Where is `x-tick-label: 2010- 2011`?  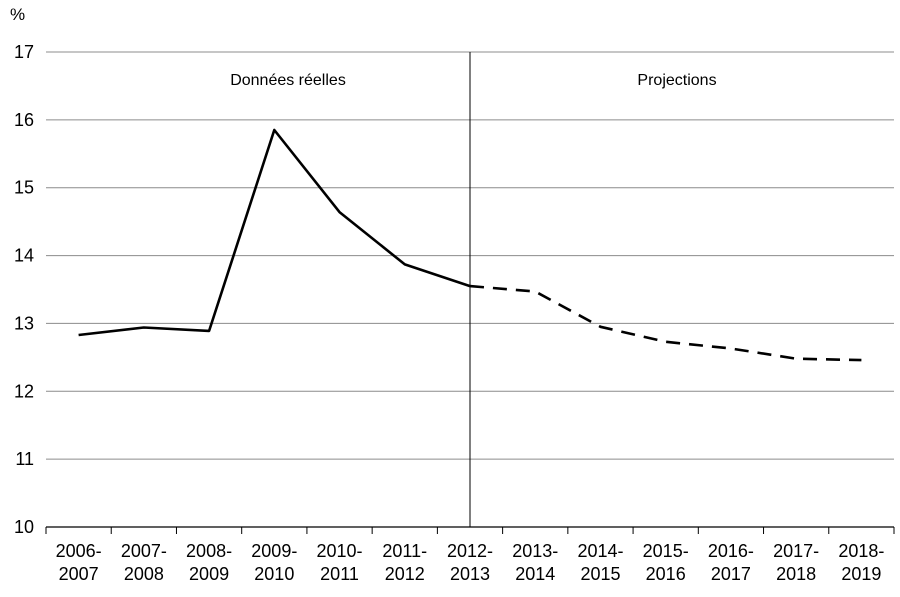
x-tick-label: 2010- 2011 is located at coordinates (340, 562).